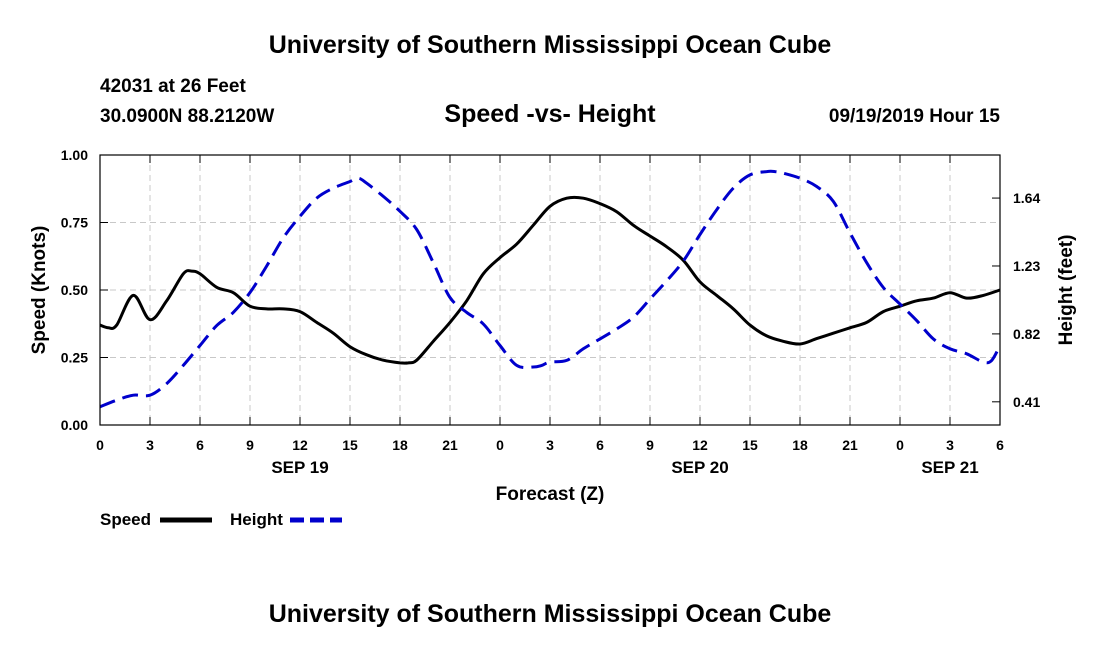 The image size is (1100, 650). I want to click on y-tick-label: 0.50, so click(74, 290).